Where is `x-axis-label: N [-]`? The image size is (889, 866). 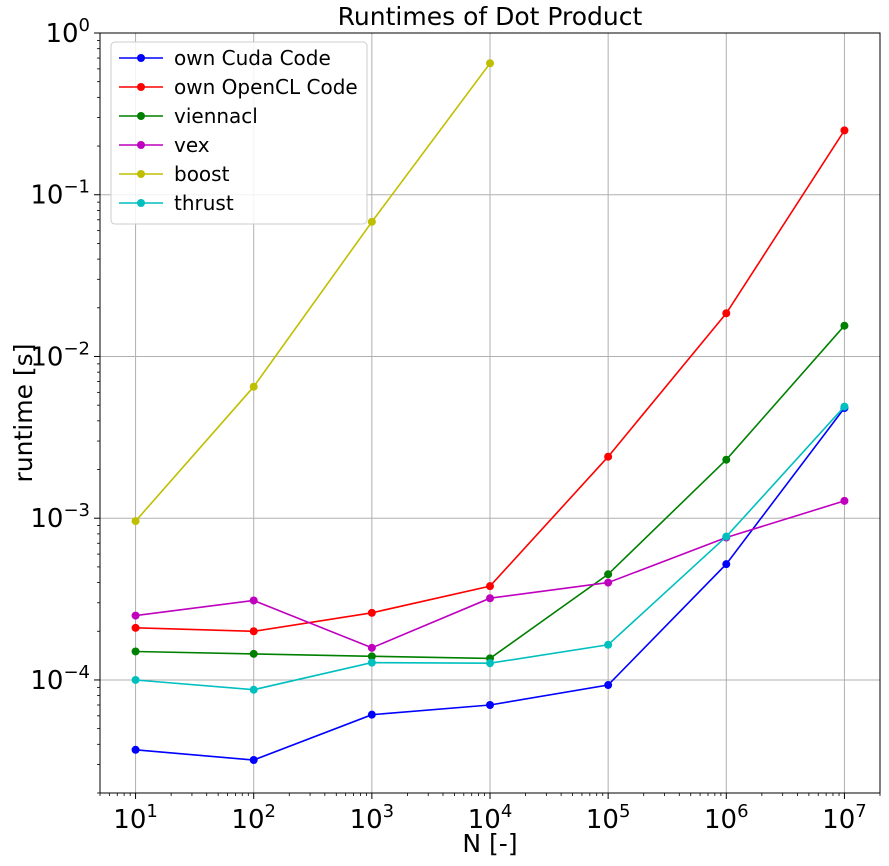
x-axis-label: N [-] is located at coordinates (489, 843).